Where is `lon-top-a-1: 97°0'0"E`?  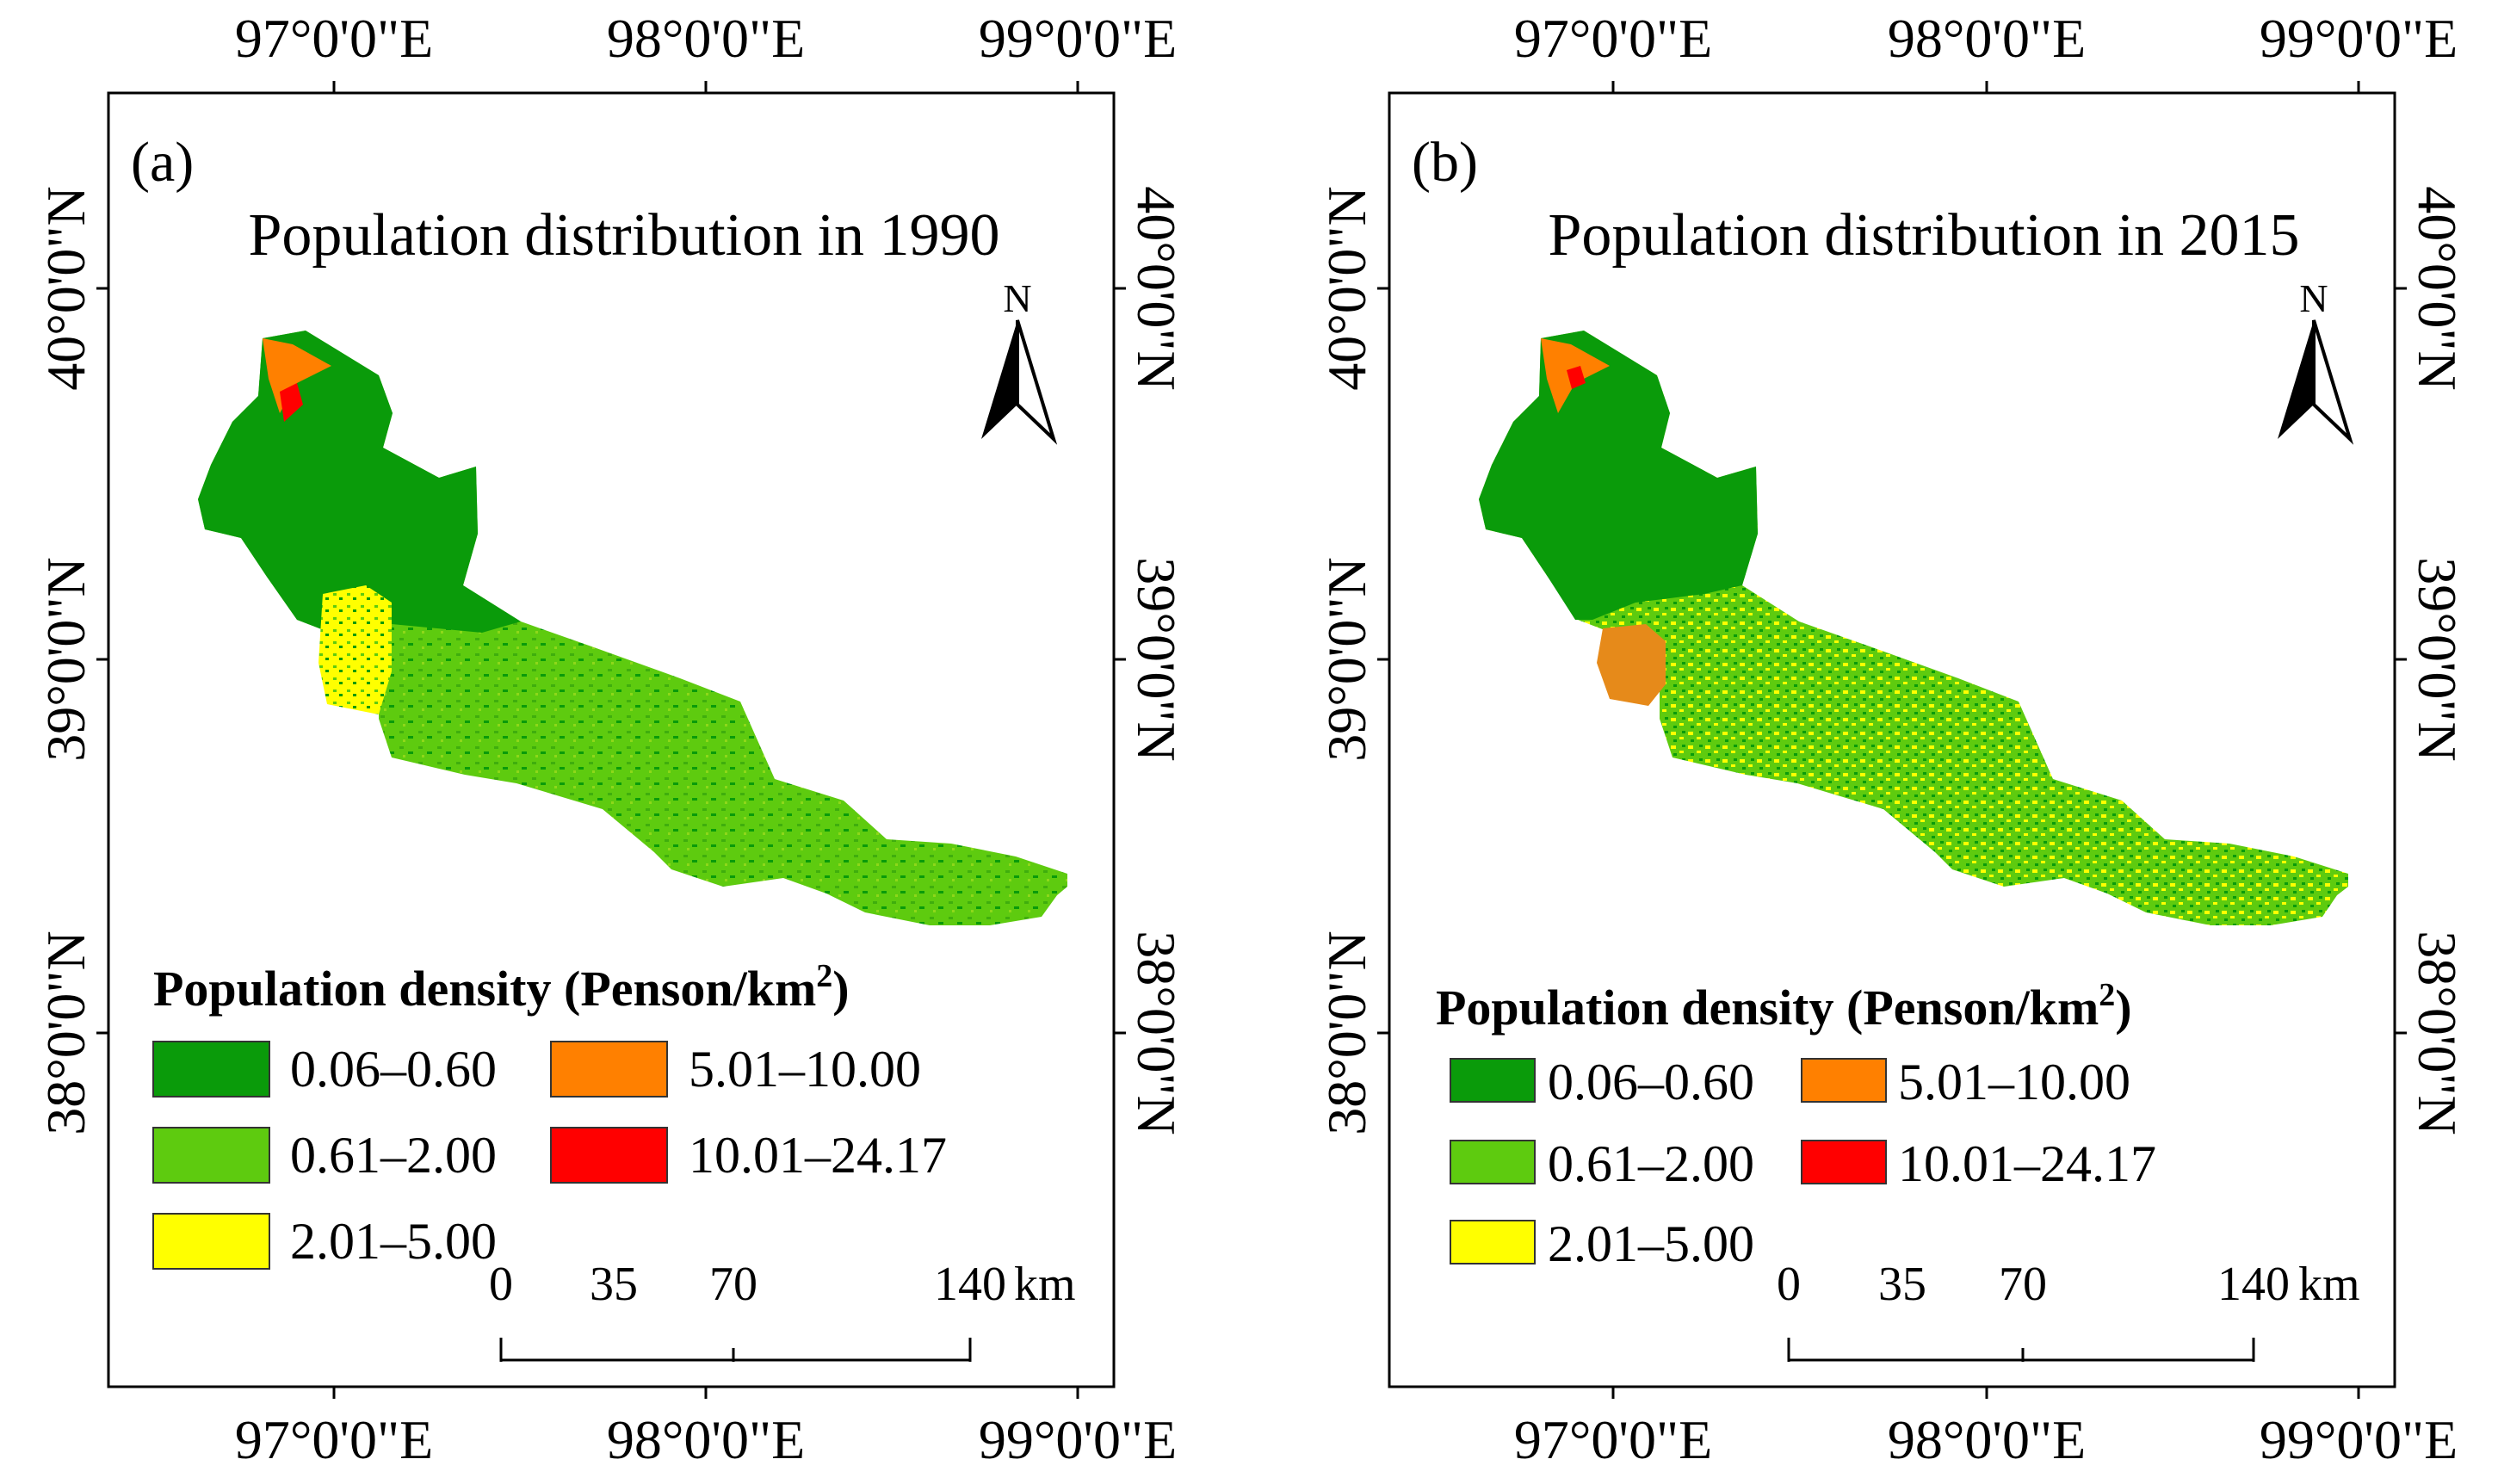
lon-top-a-1: 97°0'0"E is located at coordinates (334, 38).